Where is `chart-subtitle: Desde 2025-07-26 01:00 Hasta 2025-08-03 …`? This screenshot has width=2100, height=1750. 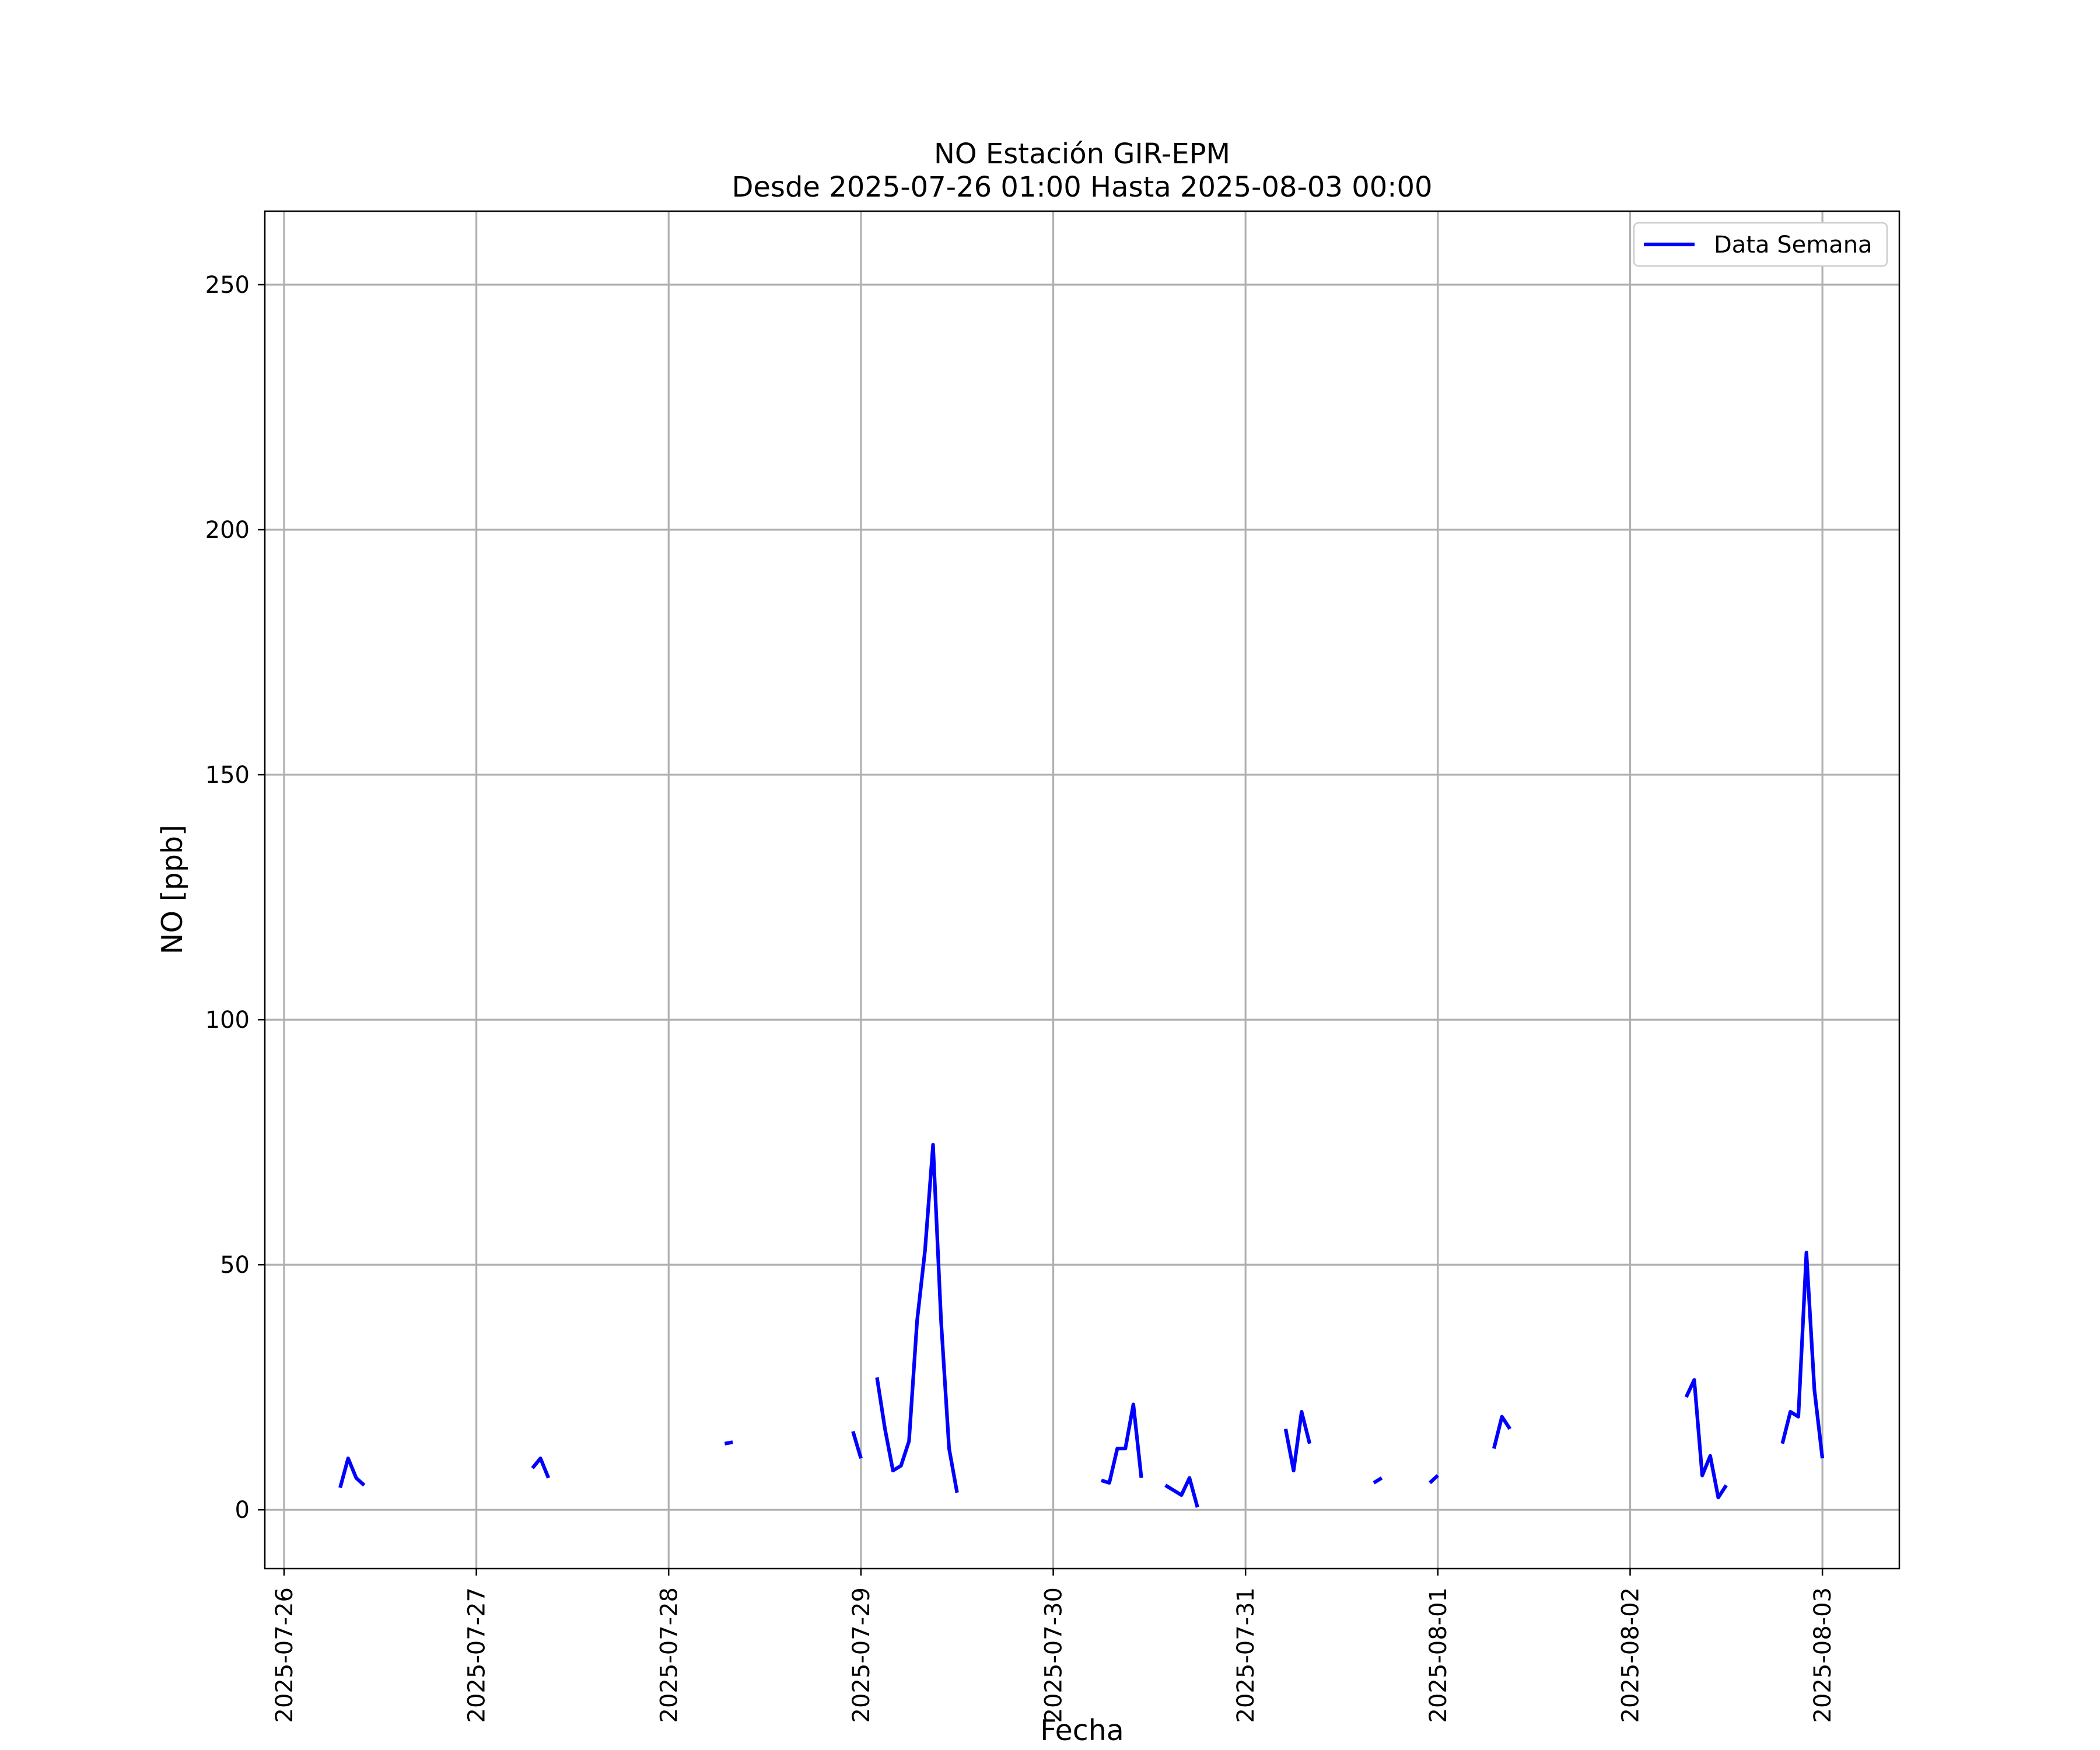 chart-subtitle: Desde 2025-07-26 01:00 Hasta 2025-08-03 … is located at coordinates (1082, 187).